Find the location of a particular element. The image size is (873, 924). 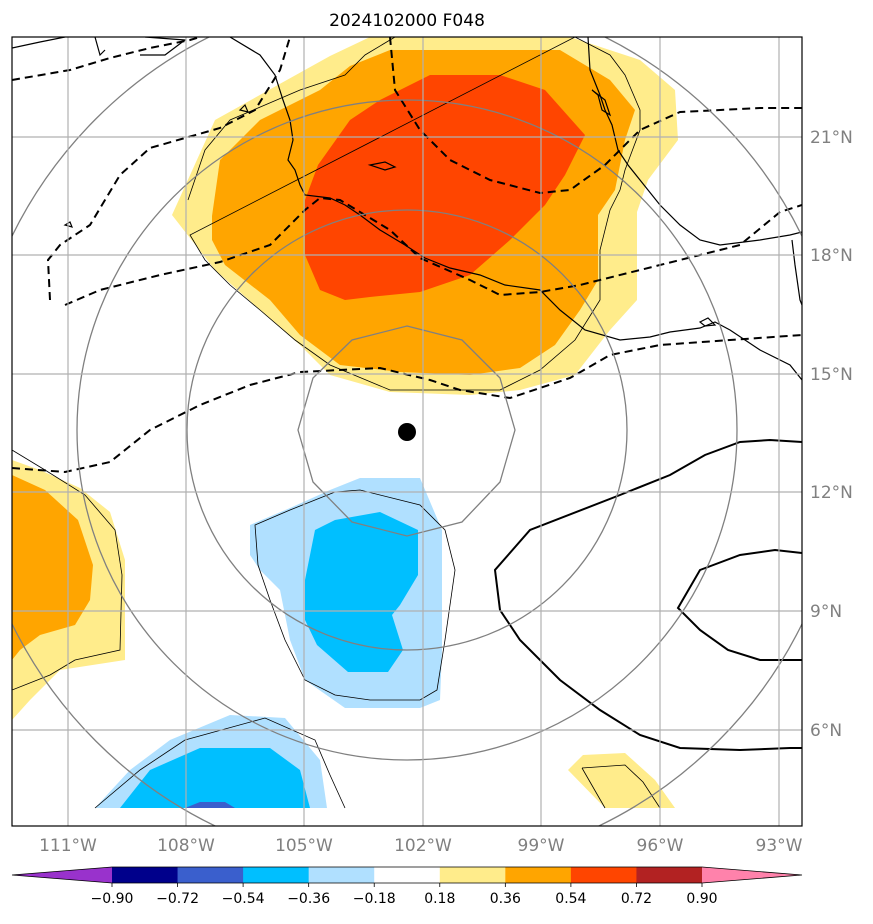

fill-orange is located at coordinates (52, 567).